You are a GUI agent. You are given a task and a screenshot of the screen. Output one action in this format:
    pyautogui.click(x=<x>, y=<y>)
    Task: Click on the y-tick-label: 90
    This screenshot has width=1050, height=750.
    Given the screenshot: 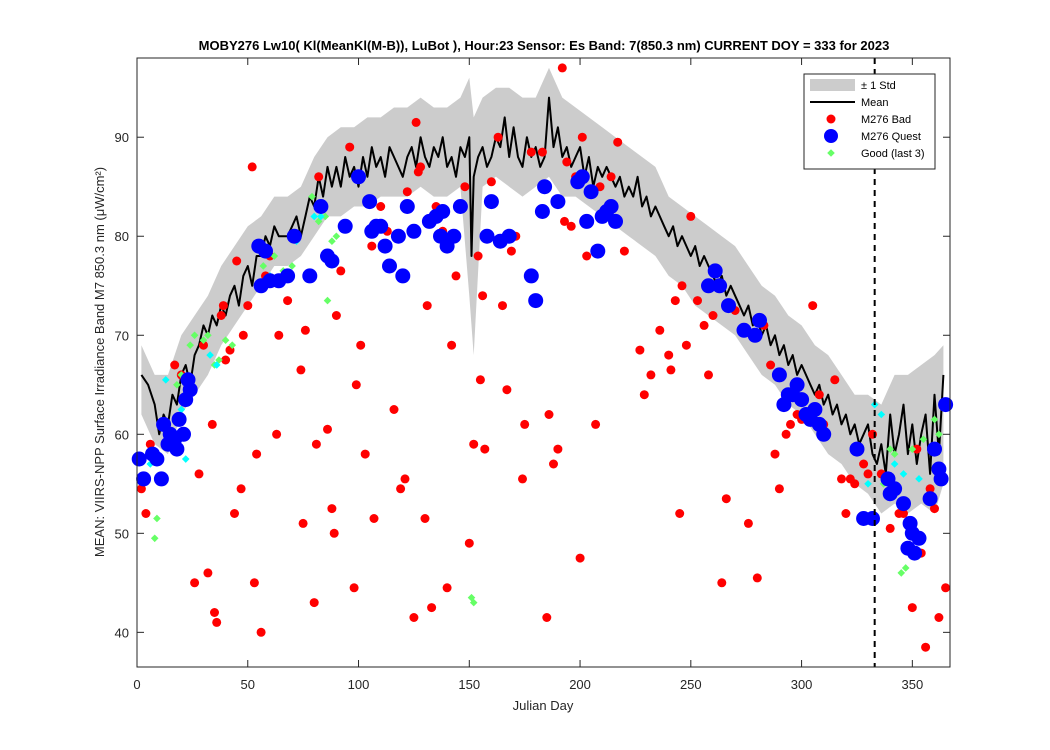 What is the action you would take?
    pyautogui.click(x=122, y=137)
    